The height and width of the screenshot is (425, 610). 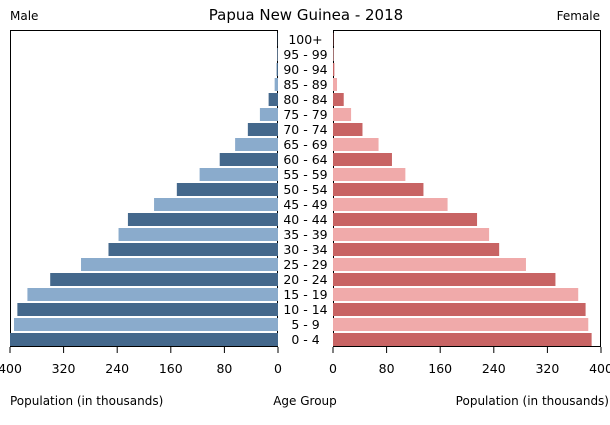 I want to click on age-group-label: 80 - 84, so click(x=305, y=99).